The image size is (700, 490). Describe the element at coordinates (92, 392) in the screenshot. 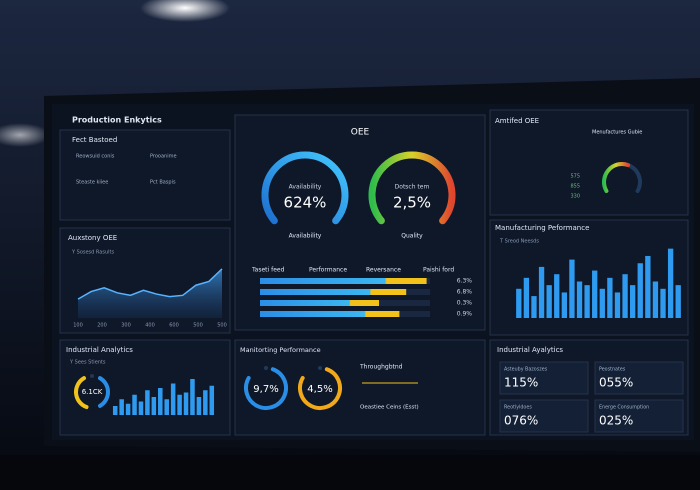

I see `gauge-value: 6.1CK` at that location.